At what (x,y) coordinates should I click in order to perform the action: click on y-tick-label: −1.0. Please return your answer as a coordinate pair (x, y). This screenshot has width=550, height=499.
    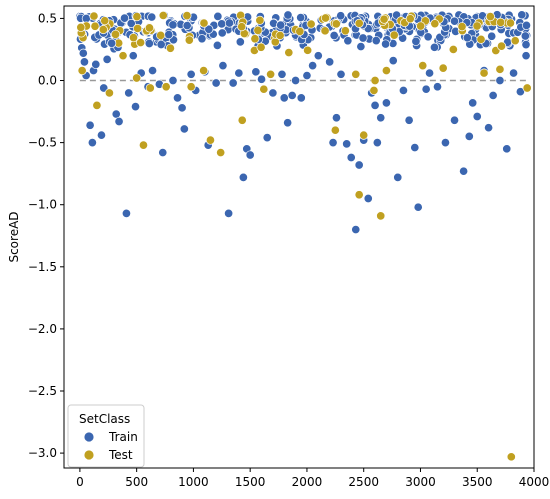
    Looking at the image, I should click on (42, 205).